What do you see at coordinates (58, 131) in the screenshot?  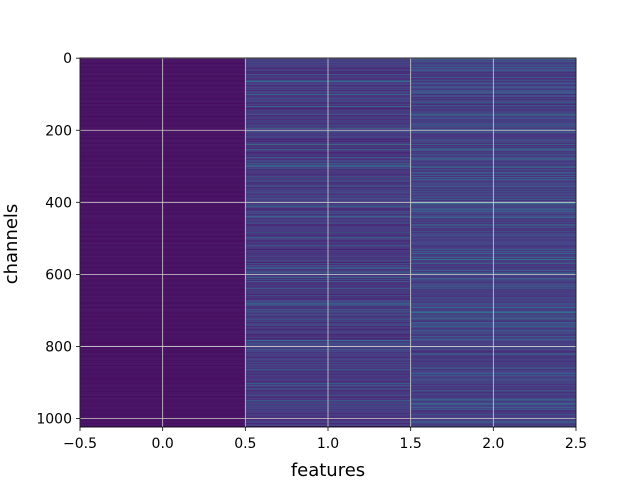 I see `y-tick-label: 200` at bounding box center [58, 131].